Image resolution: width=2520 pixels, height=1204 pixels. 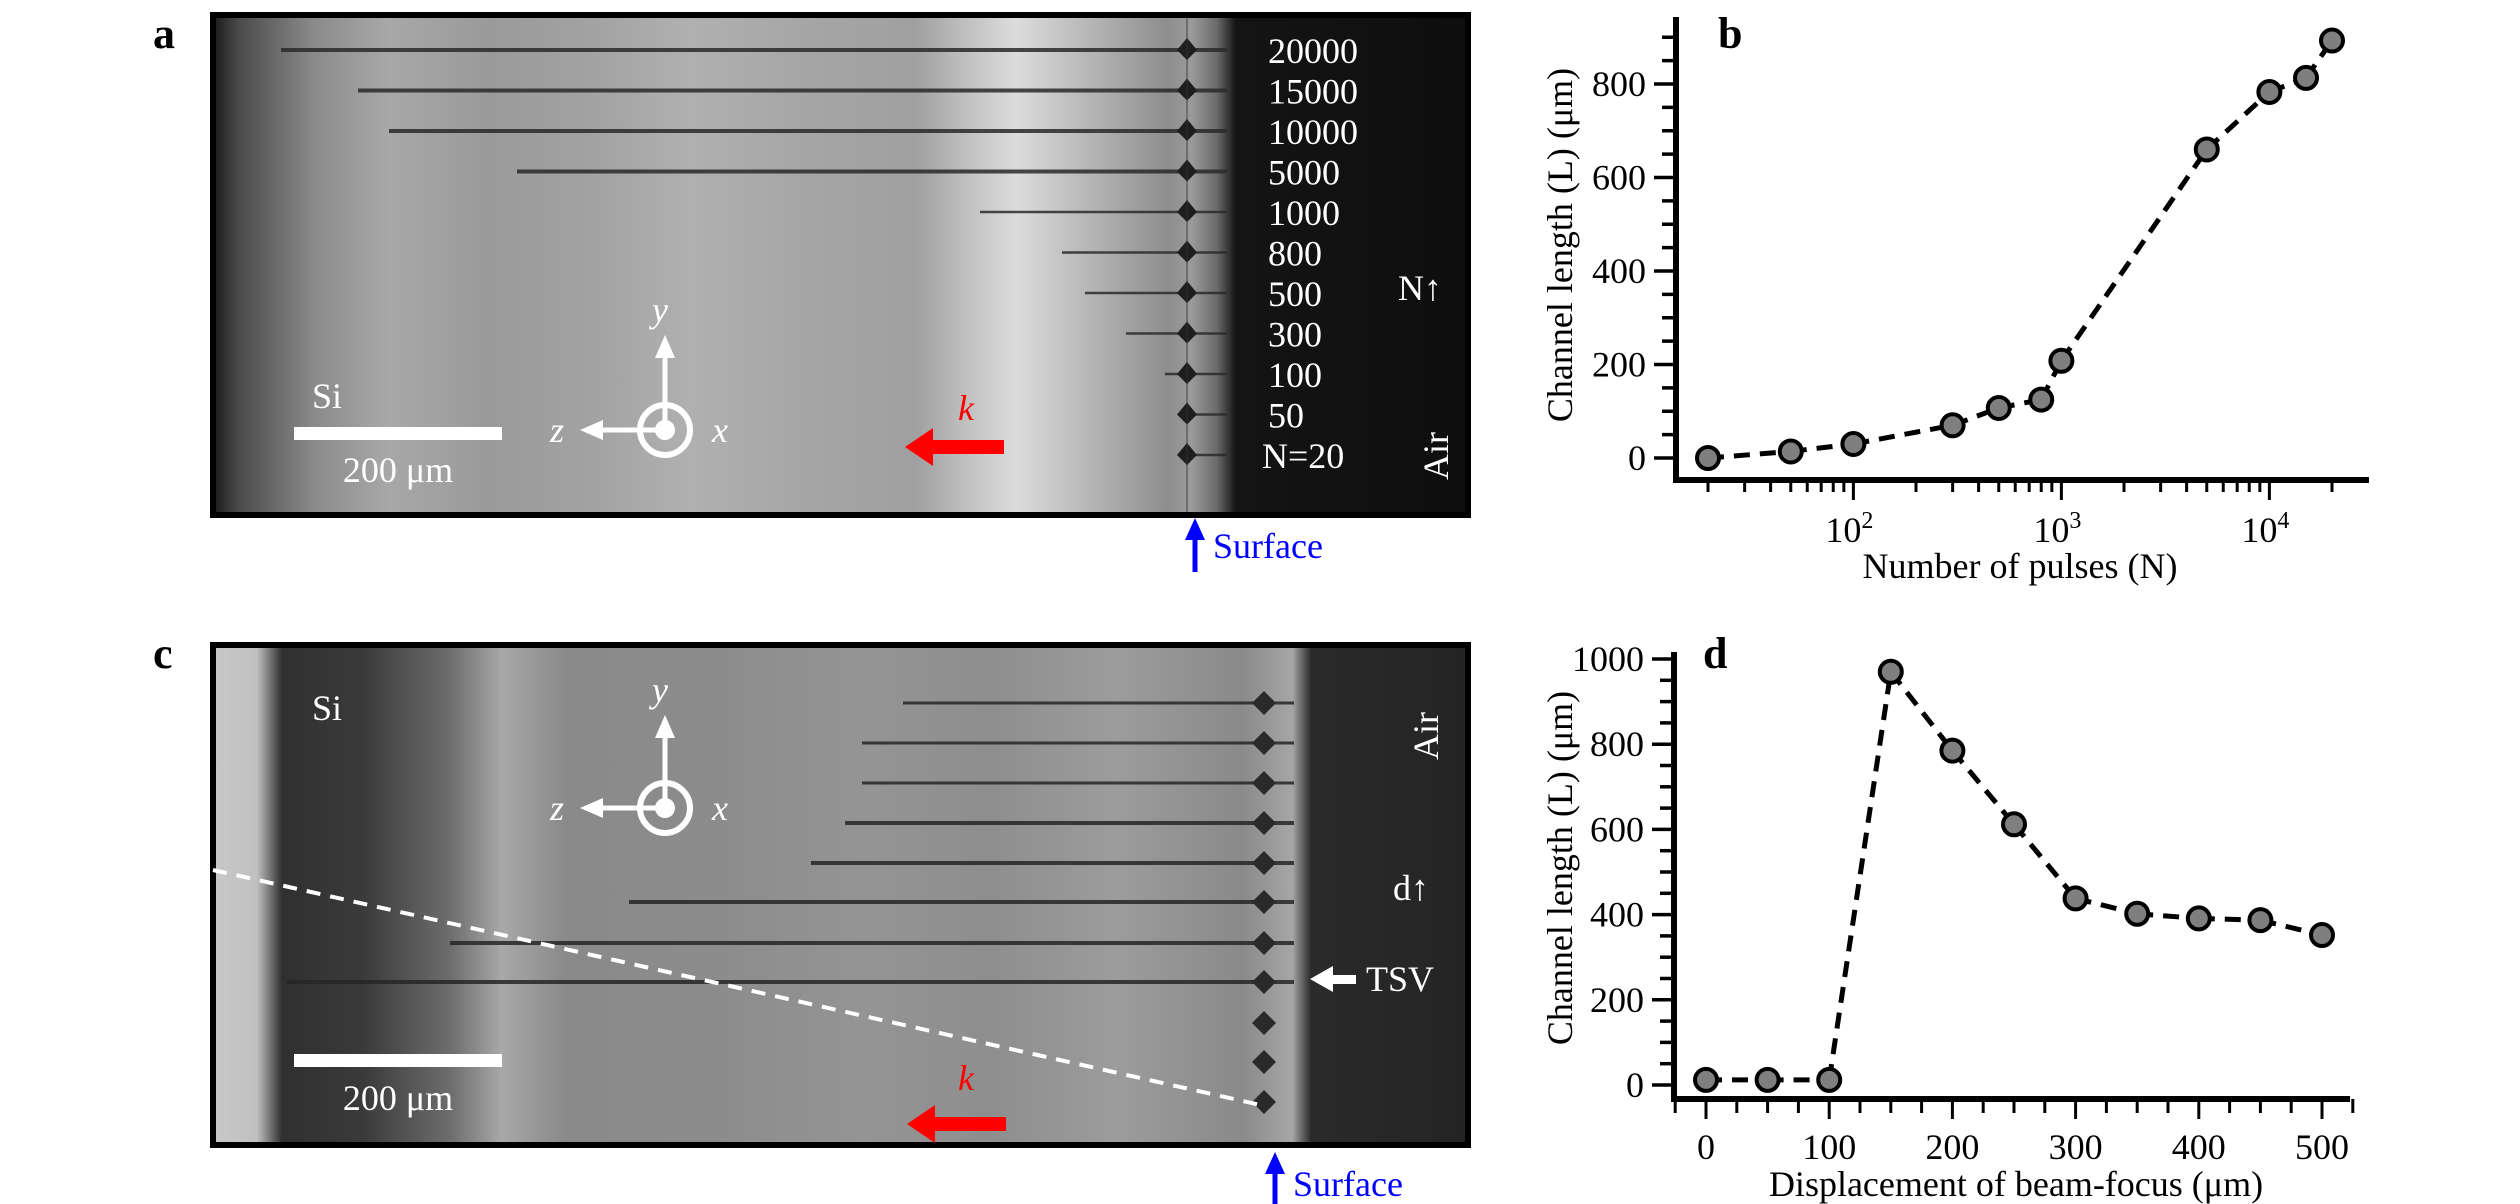 What do you see at coordinates (658, 310) in the screenshot?
I see `axis-label-y-a: y` at bounding box center [658, 310].